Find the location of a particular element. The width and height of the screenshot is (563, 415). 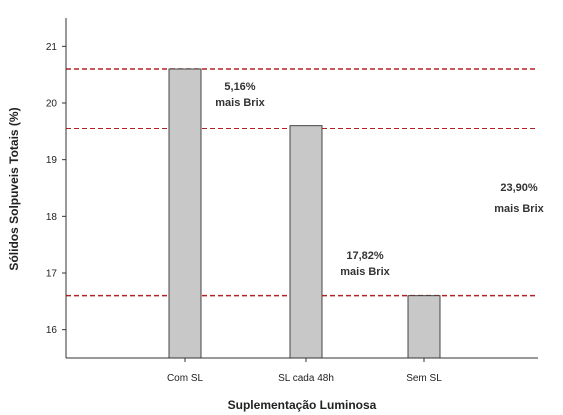

x-tick-label: Com SL is located at coordinates (185, 378).